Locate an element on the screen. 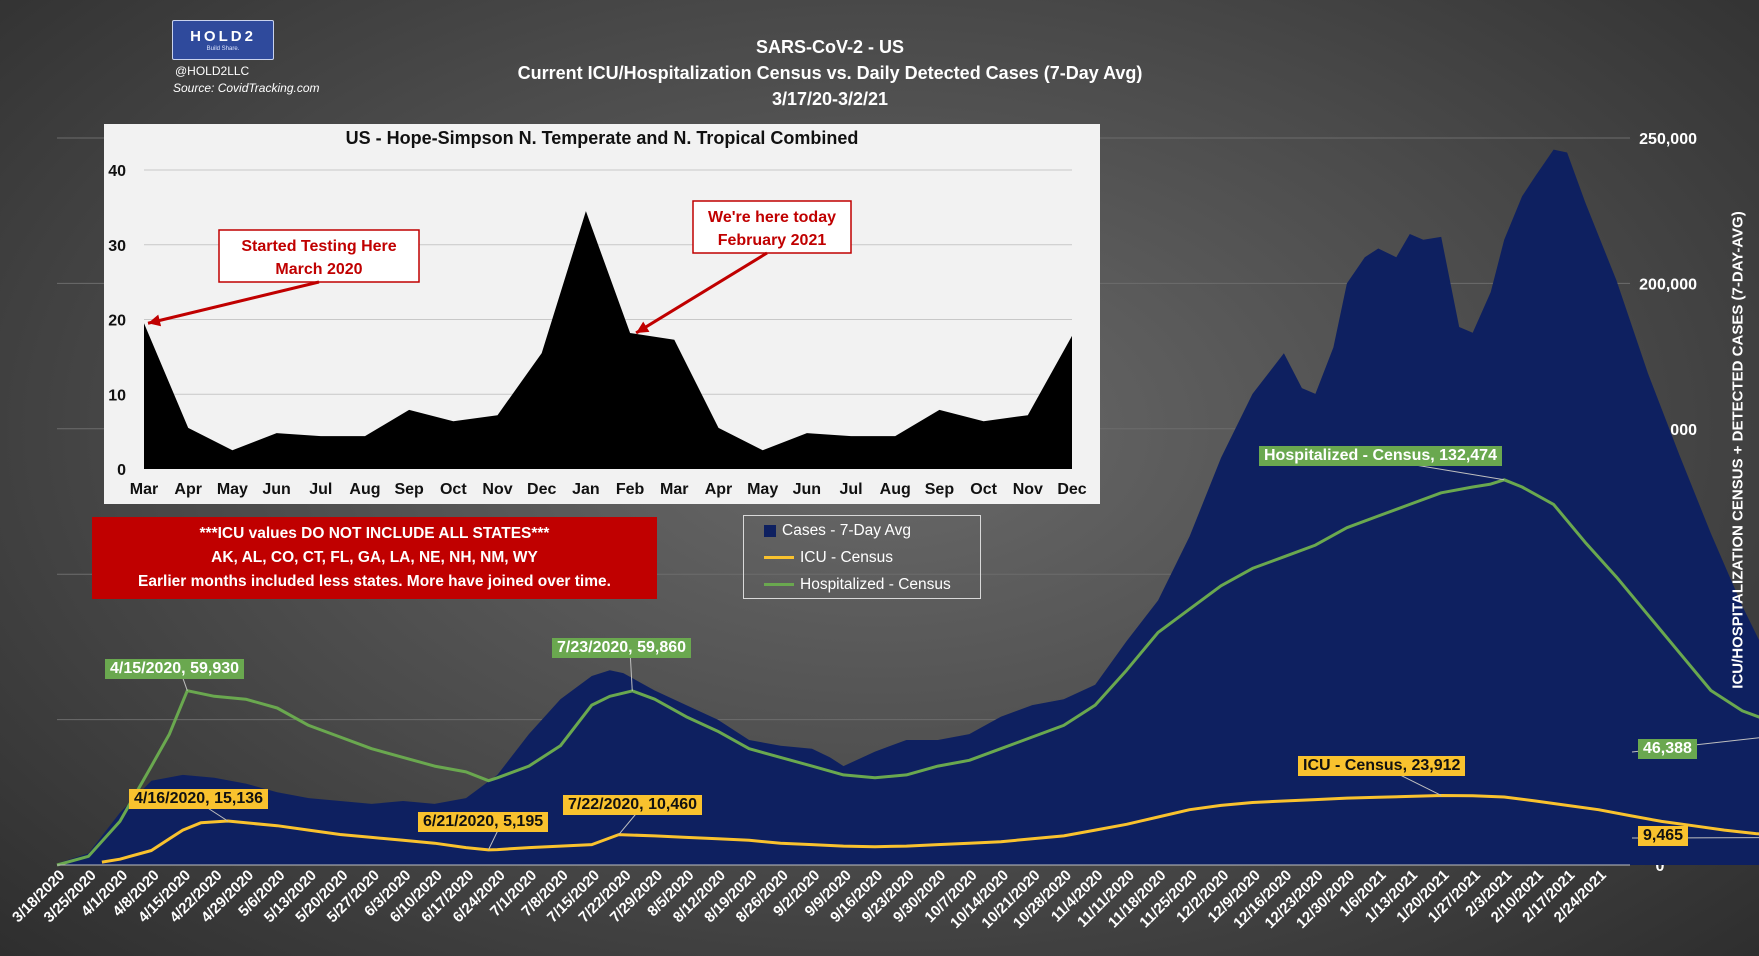 The width and height of the screenshot is (1759, 956). callout-icu-last: 9,465 is located at coordinates (1663, 836).